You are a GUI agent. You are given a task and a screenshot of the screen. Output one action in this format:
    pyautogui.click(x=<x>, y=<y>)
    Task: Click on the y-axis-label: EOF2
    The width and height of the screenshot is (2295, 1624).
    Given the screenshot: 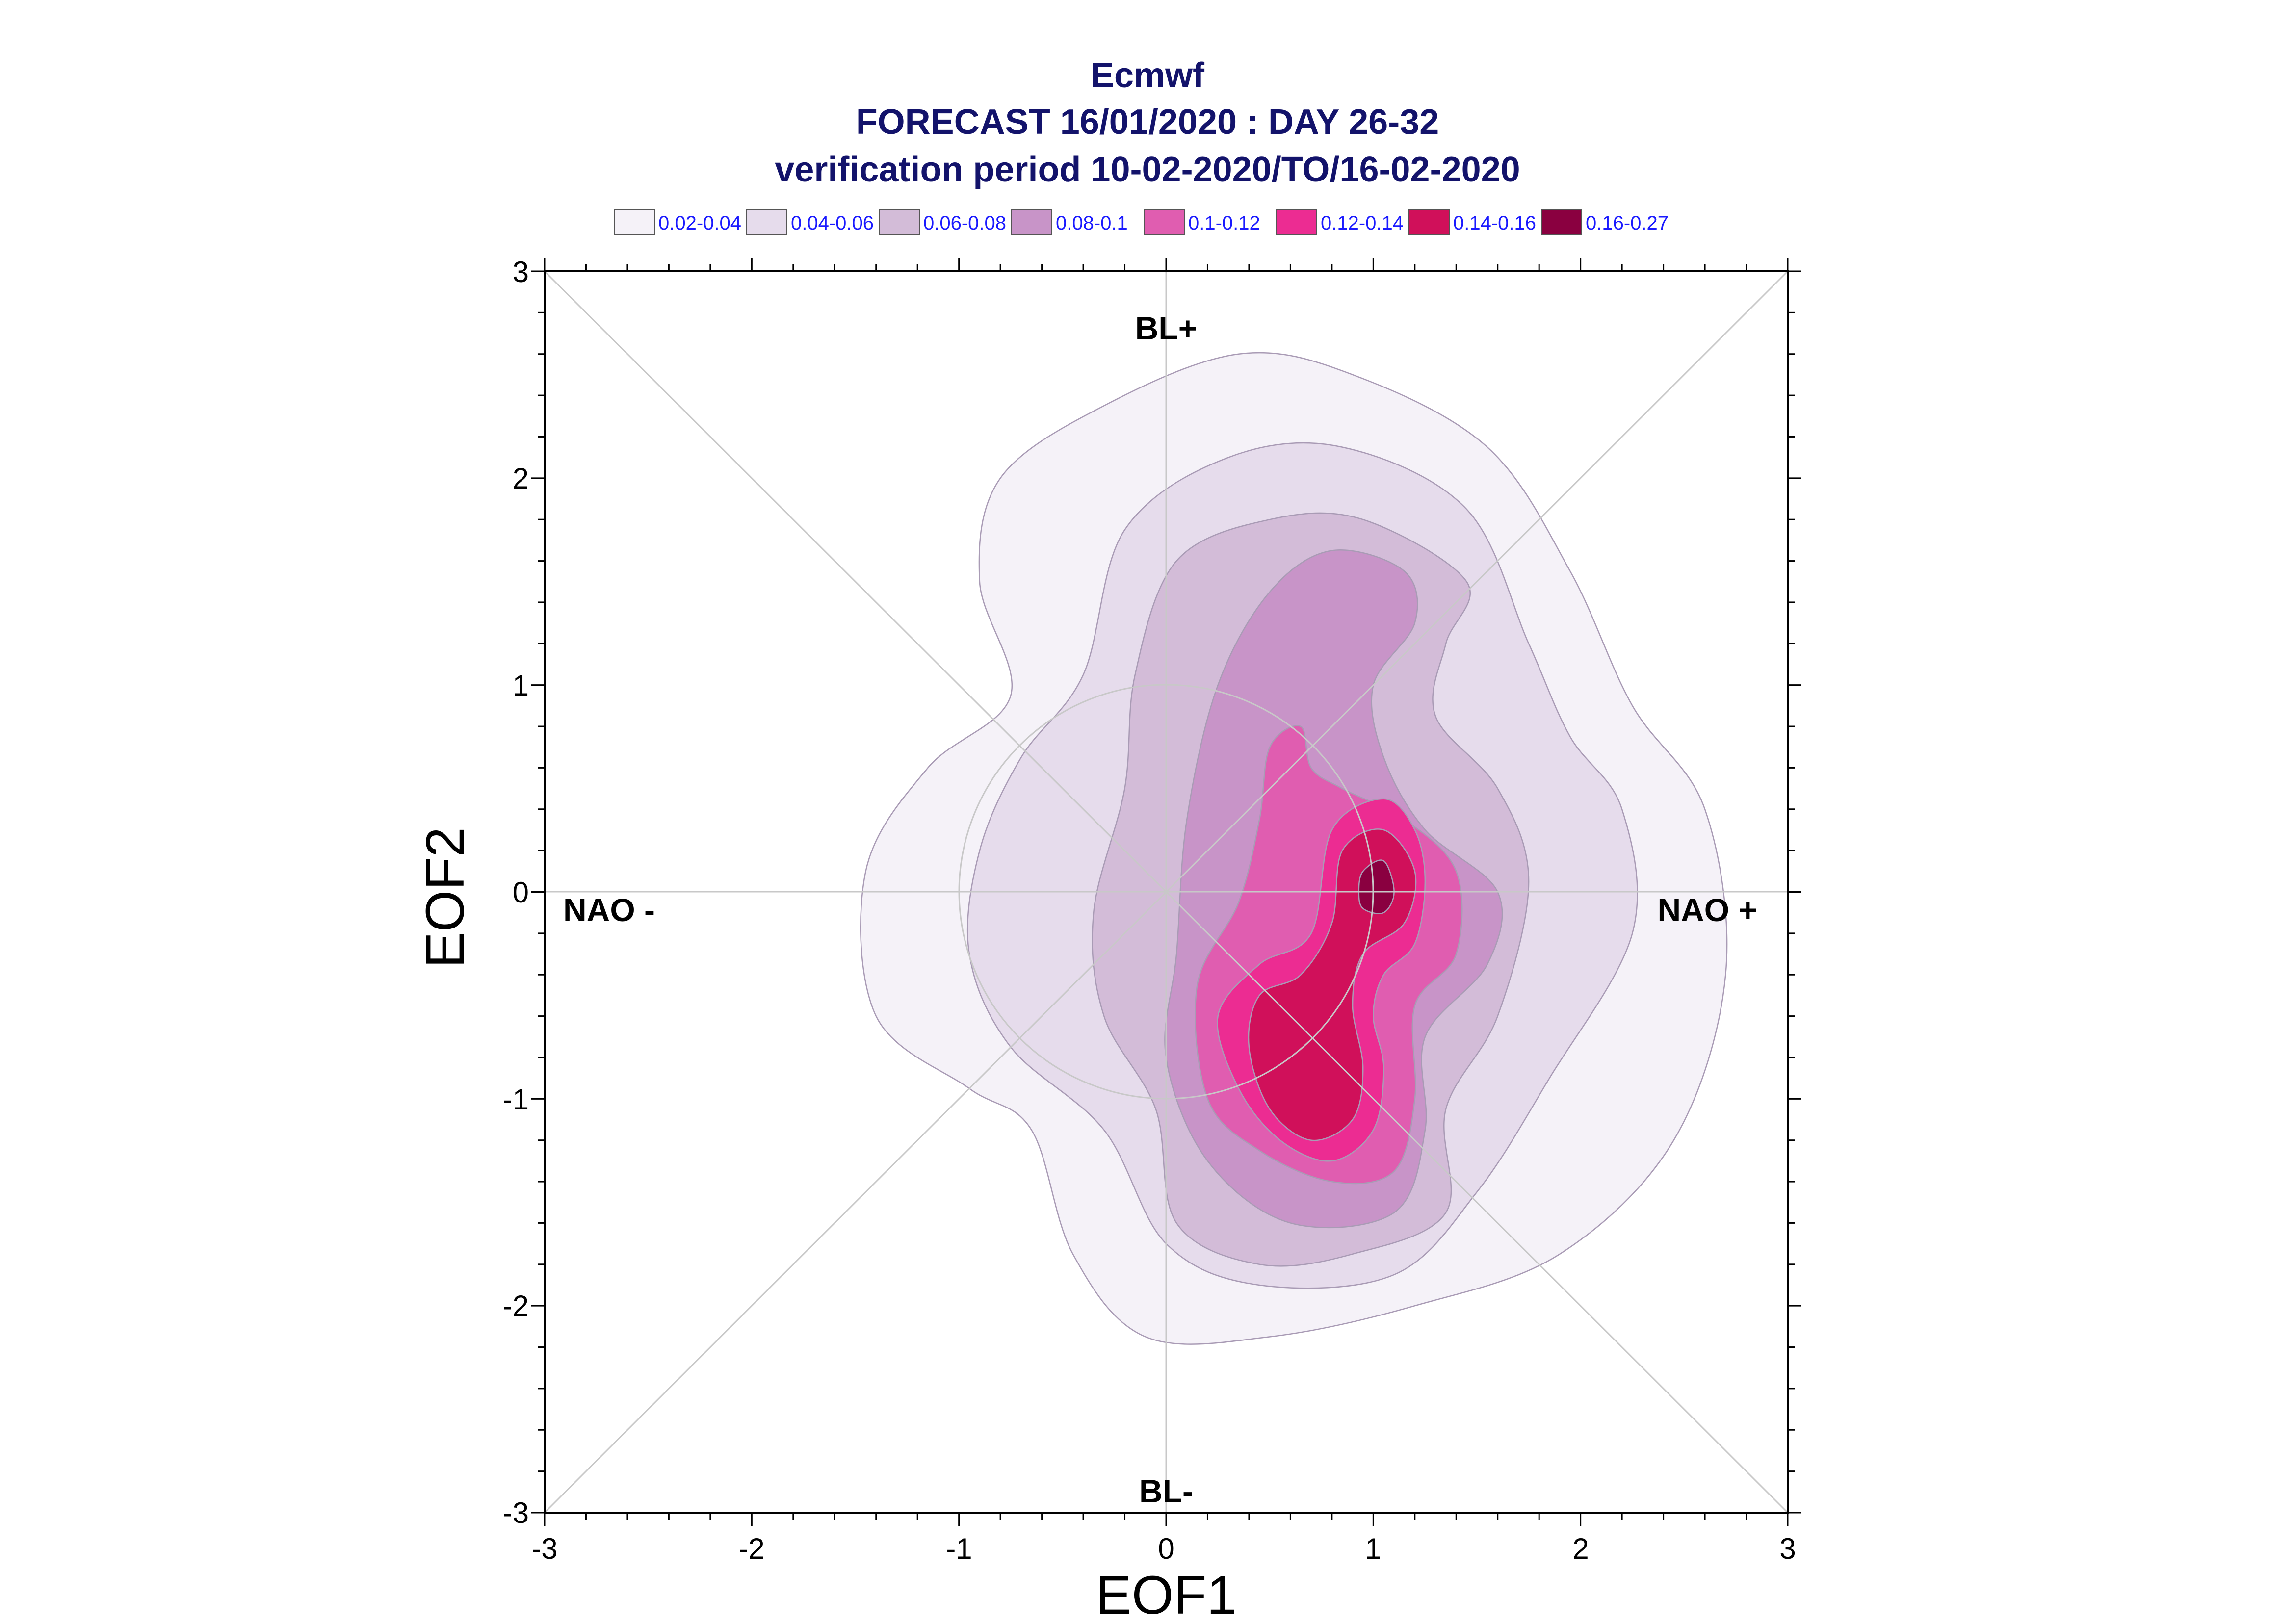 What is the action you would take?
    pyautogui.click(x=445, y=897)
    